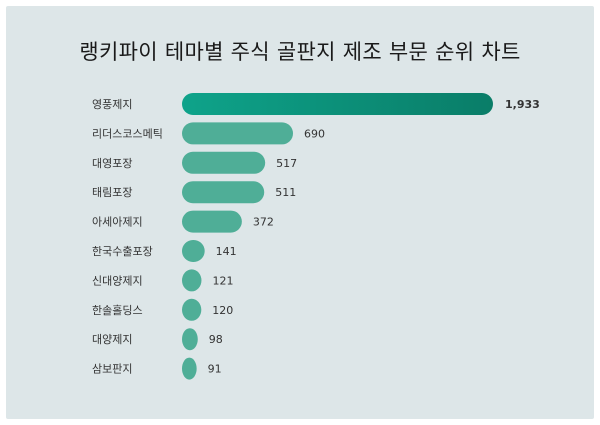 The width and height of the screenshot is (600, 425). What do you see at coordinates (222, 280) in the screenshot?
I see `value-label: 121` at bounding box center [222, 280].